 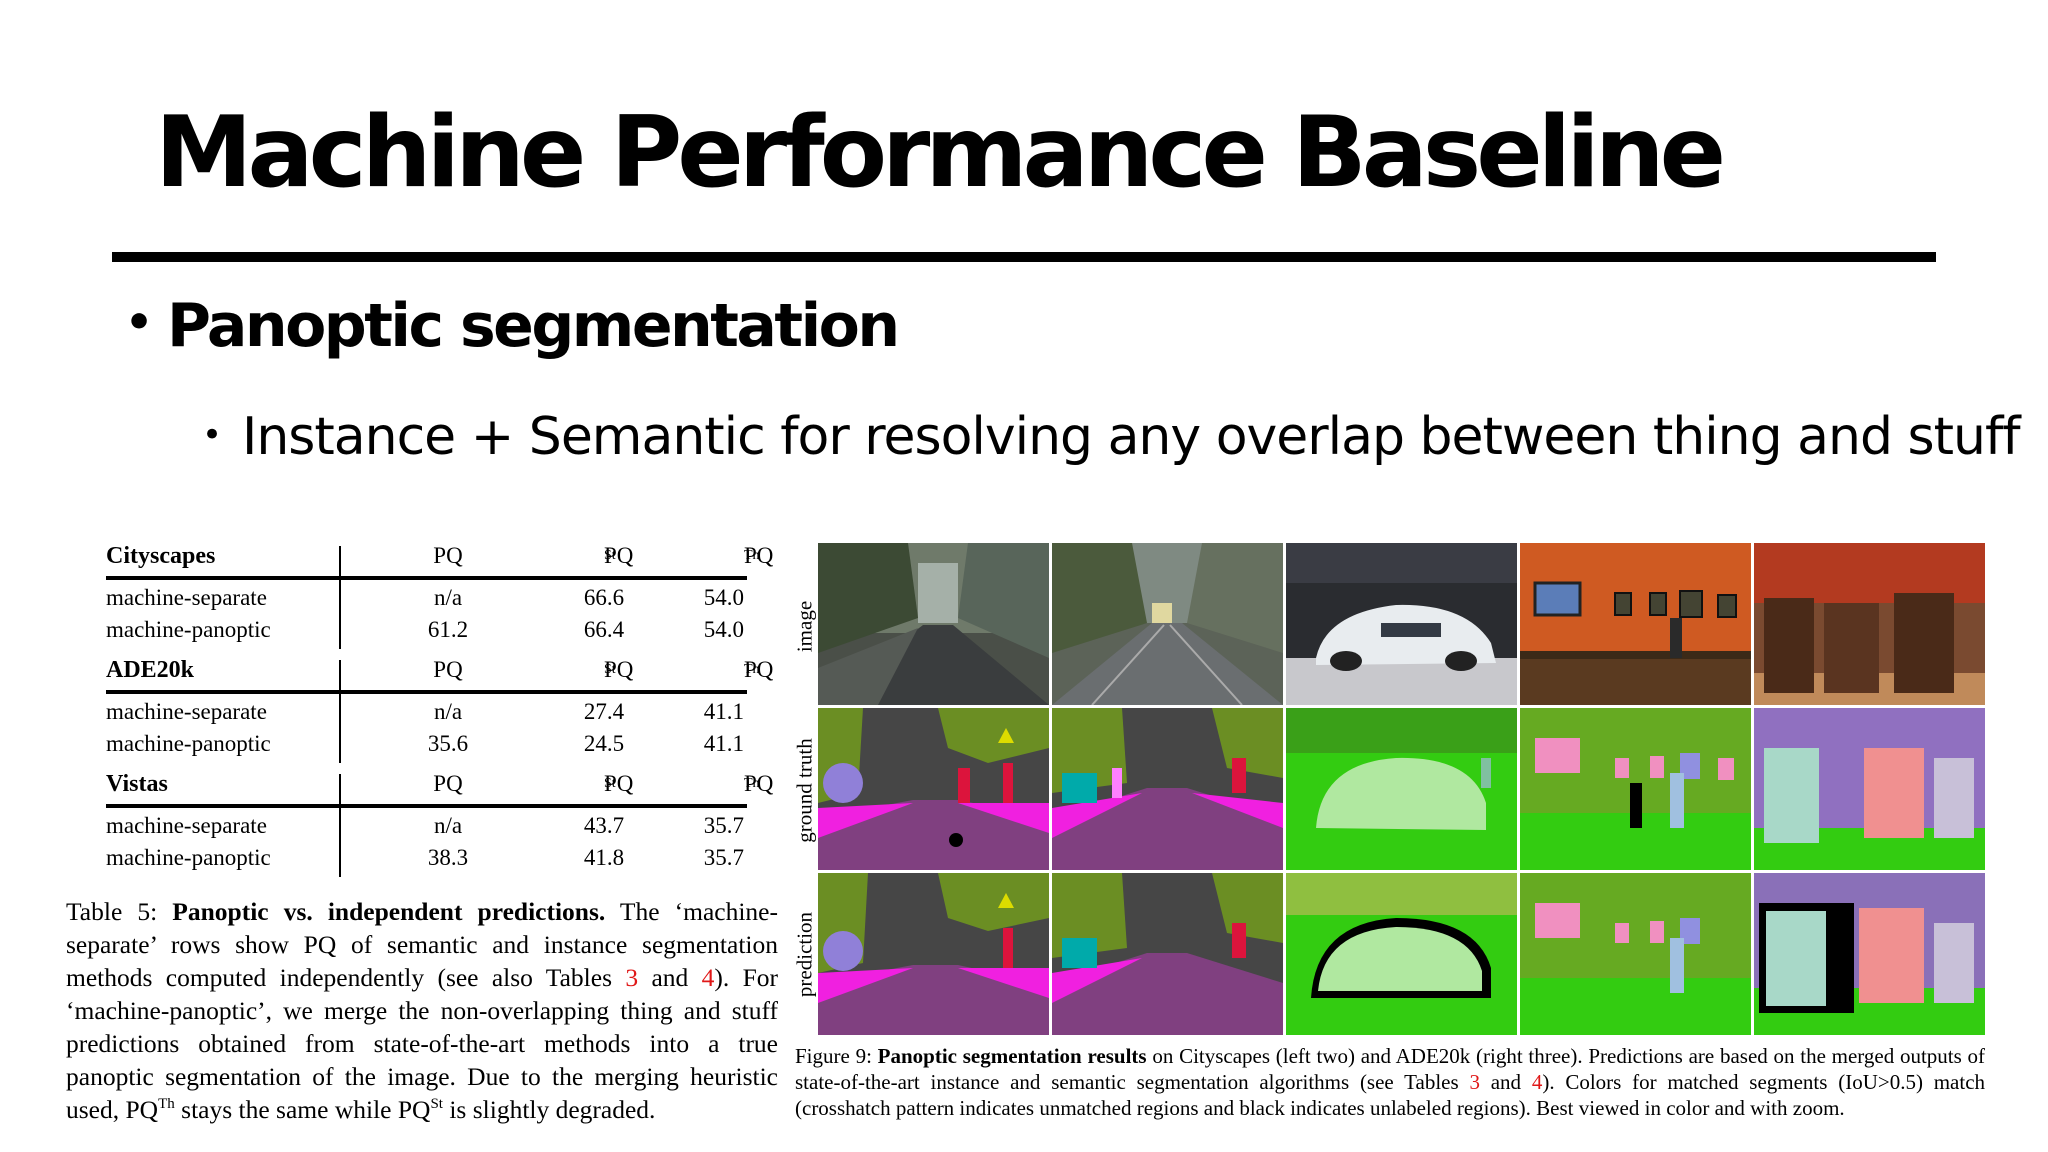 I want to click on photo-ade20k-cafe, so click(x=1869, y=624).